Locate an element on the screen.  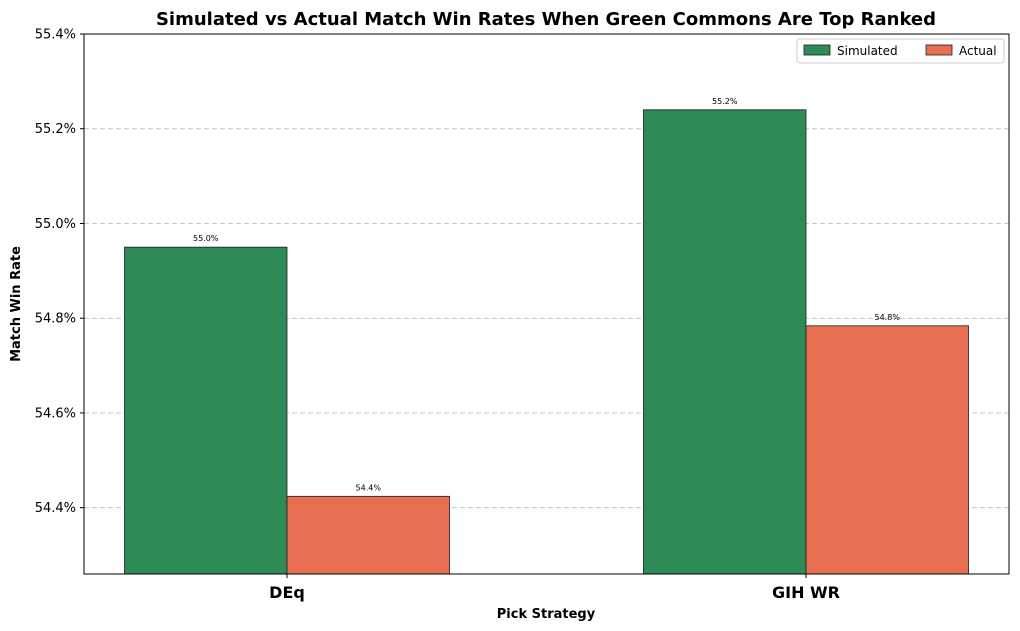
y-axis-ticks: 54.4% 54.6% 54.8% 55.0% 55.2% 55.4% is located at coordinates (59, 272).